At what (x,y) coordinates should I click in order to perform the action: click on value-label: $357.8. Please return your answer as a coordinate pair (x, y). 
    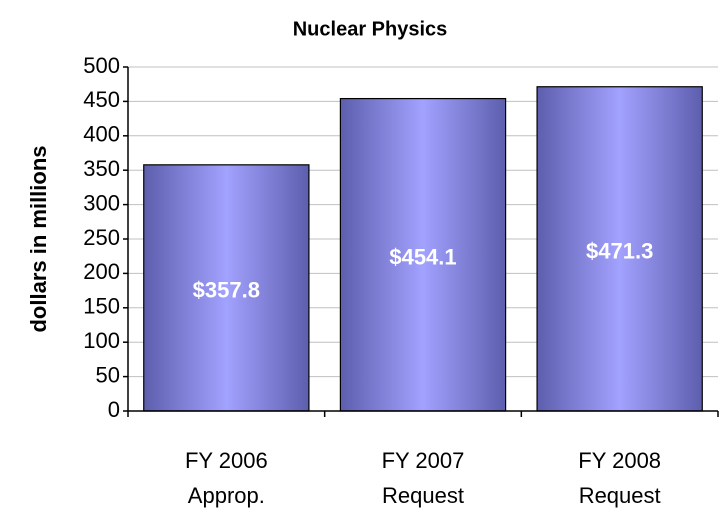
    Looking at the image, I should click on (226, 290).